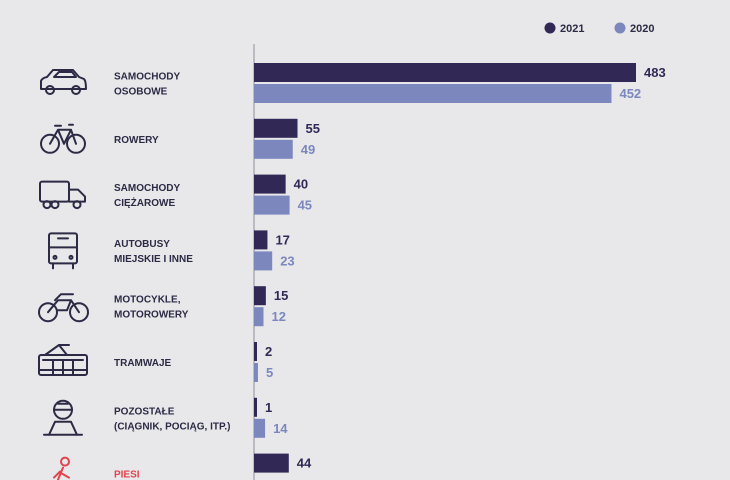 The image size is (730, 480). I want to click on tram-icon, so click(63, 360).